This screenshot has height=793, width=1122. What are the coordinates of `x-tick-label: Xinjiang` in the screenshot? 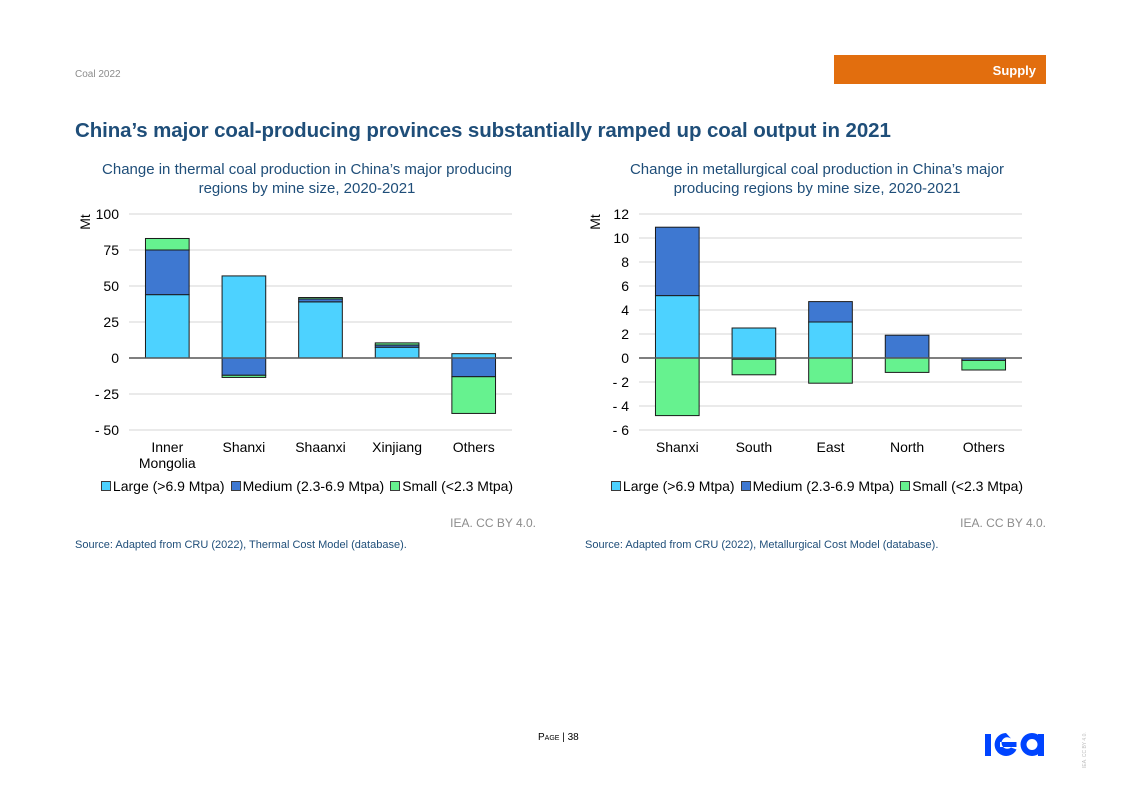 It's located at (397, 447).